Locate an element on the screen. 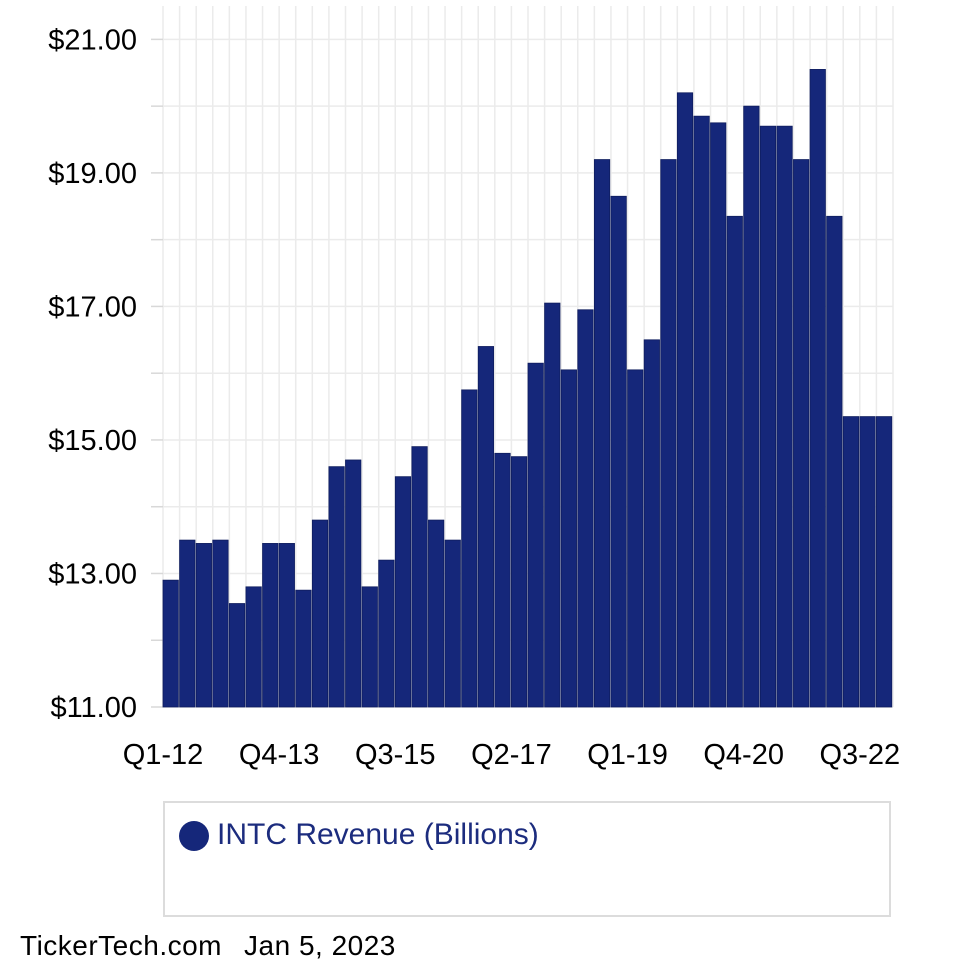 This screenshot has height=966, width=959. y-tick-label: $17.00 is located at coordinates (92, 307).